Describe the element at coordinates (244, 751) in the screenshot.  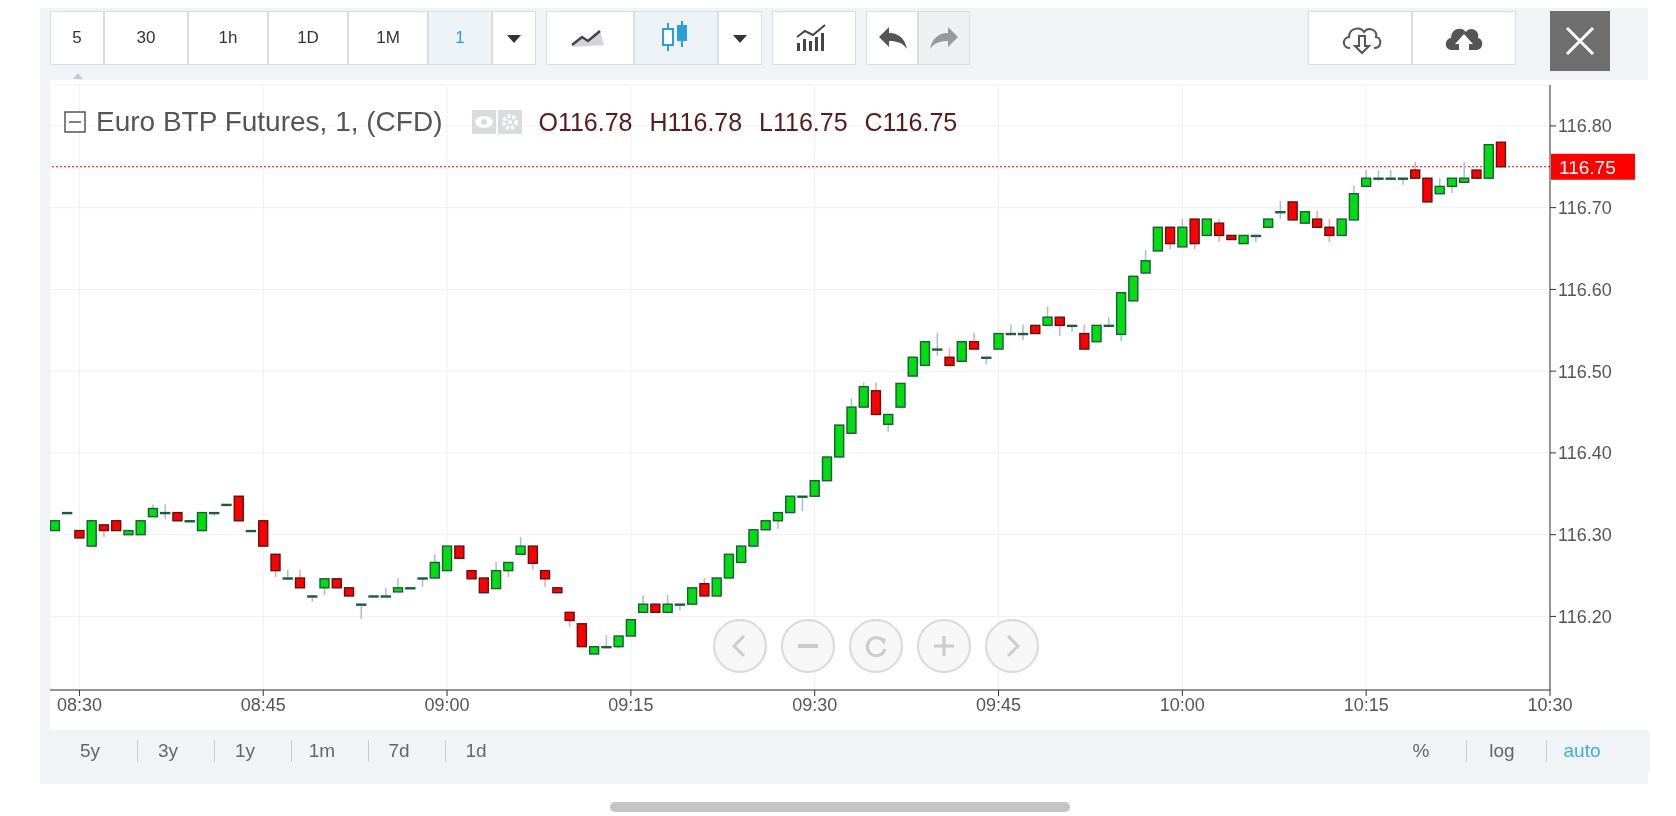
I see `text: 1y` at that location.